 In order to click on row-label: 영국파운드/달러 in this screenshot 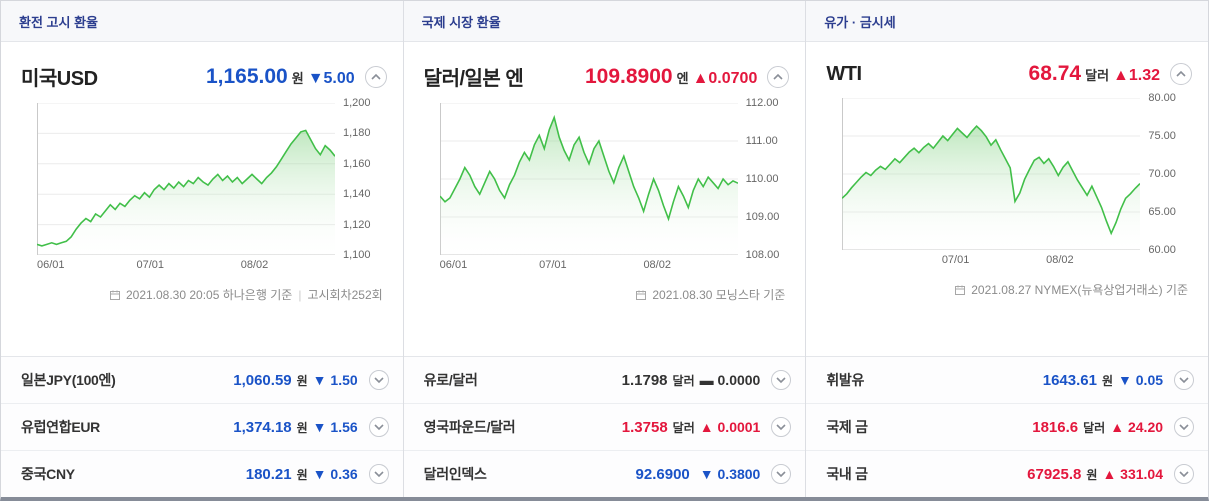, I will do `click(469, 427)`.